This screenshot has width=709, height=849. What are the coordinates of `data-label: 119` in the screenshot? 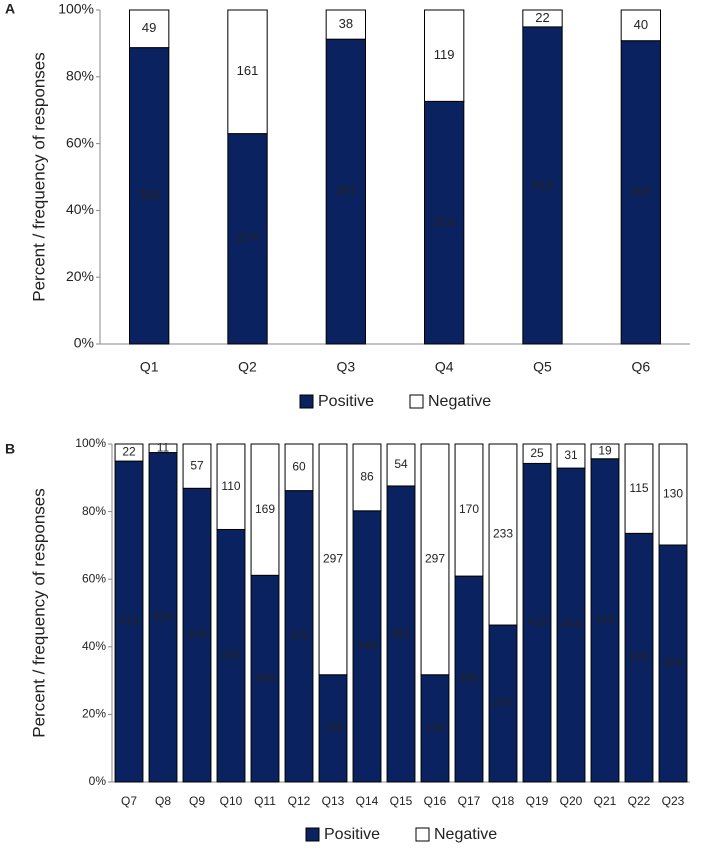 It's located at (444, 54).